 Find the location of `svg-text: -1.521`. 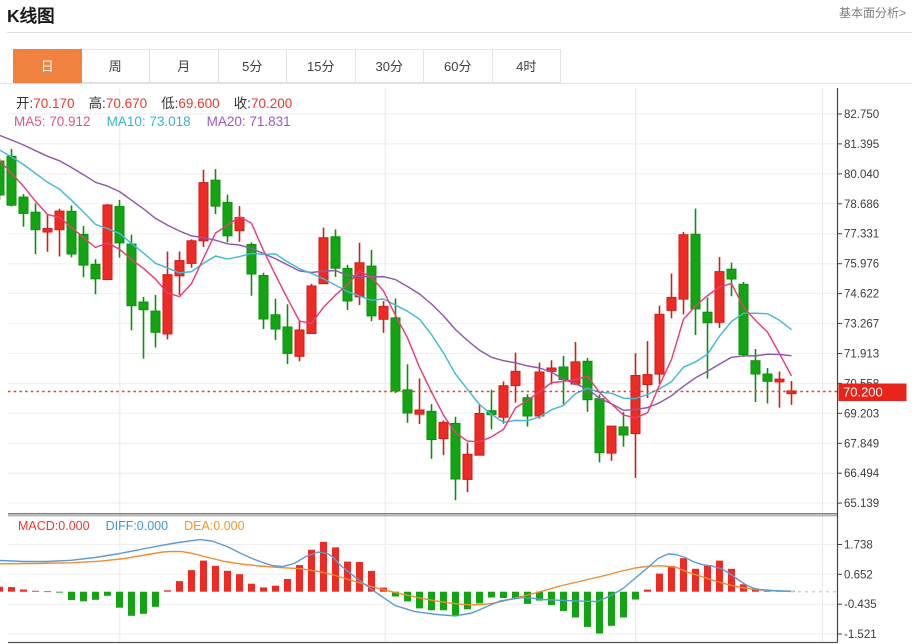

svg-text: -1.521 is located at coordinates (860, 635).